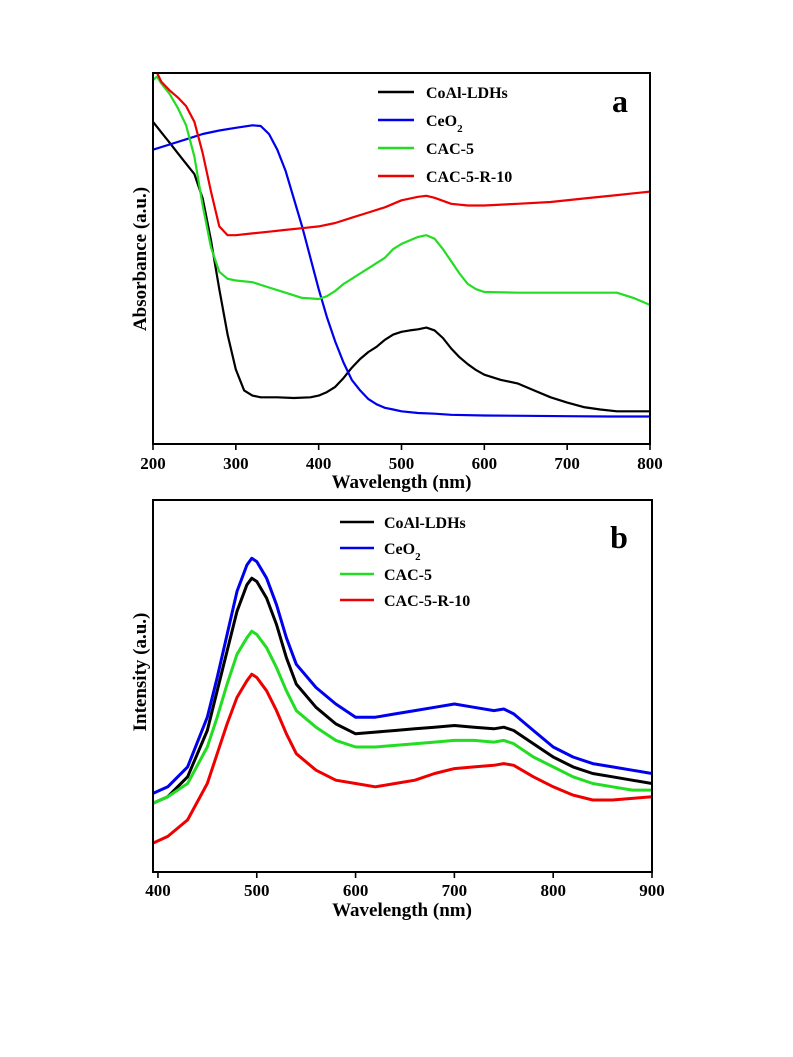  I want to click on panel-b-letter: b, so click(619, 537).